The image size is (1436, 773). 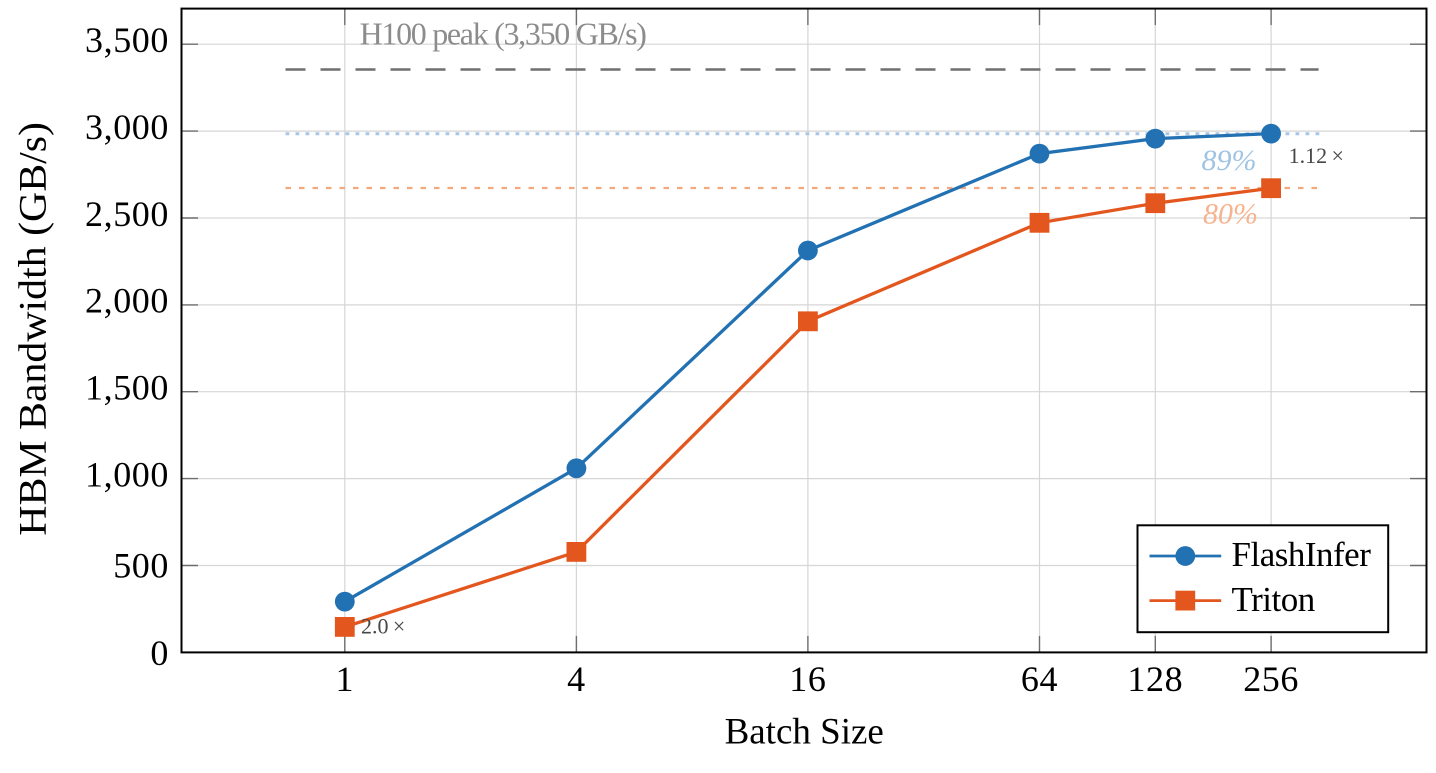 What do you see at coordinates (1230, 214) in the screenshot?
I see `svg-text: 80%` at bounding box center [1230, 214].